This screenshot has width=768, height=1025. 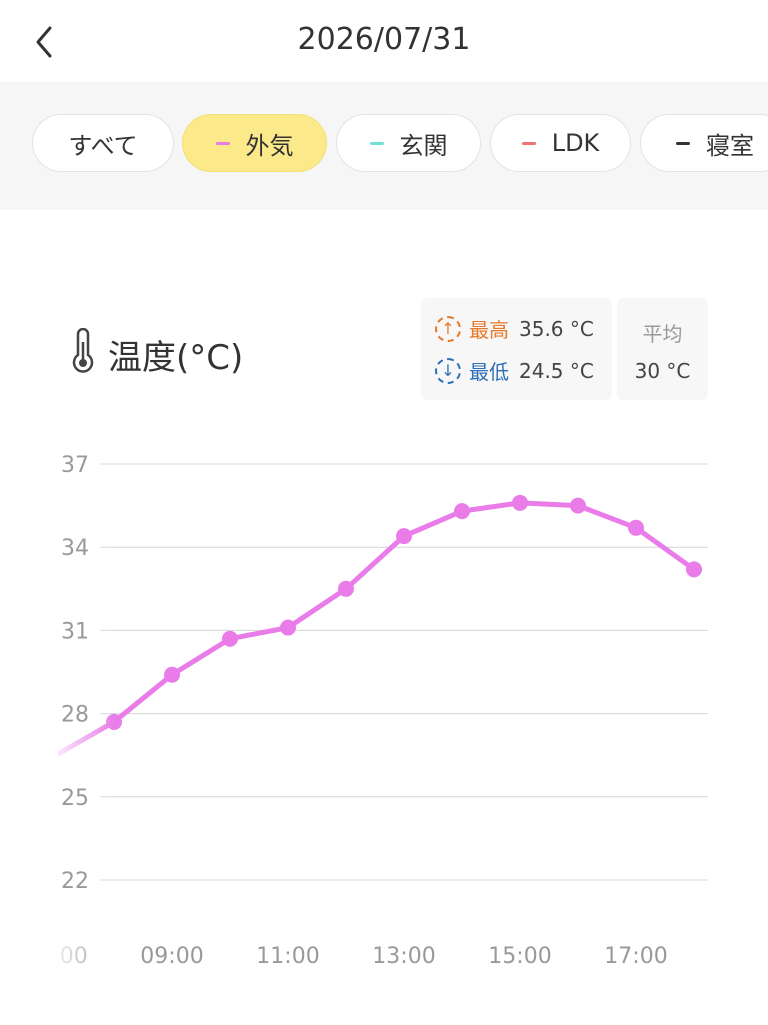 I want to click on max-label: 最高, so click(x=489, y=330).